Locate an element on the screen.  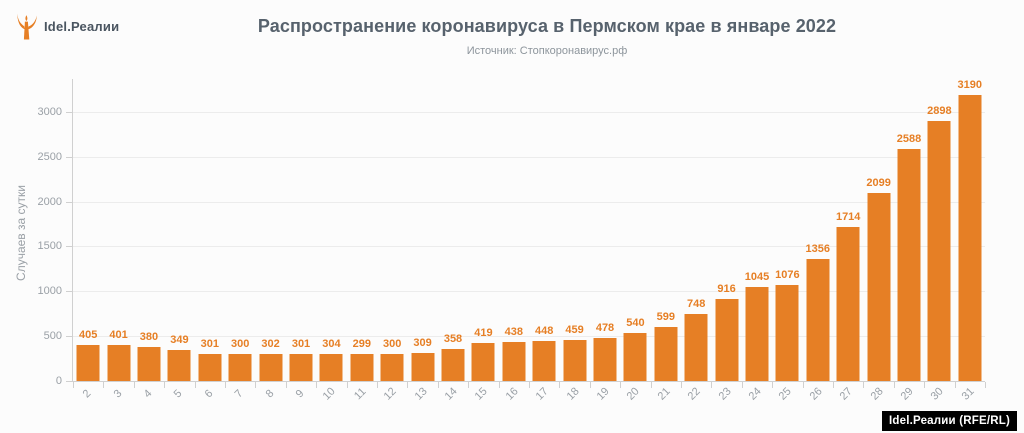
bar-value-label: 380 is located at coordinates (149, 336).